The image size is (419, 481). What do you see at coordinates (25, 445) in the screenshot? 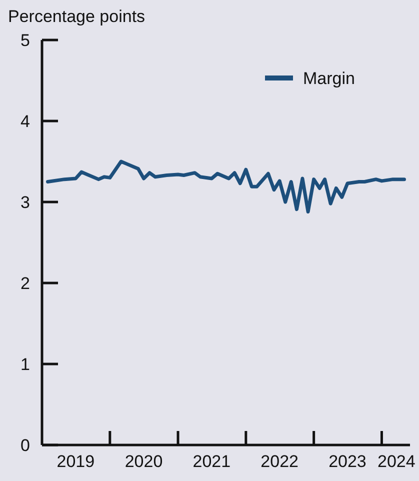
I see `y-tick-label: 0` at bounding box center [25, 445].